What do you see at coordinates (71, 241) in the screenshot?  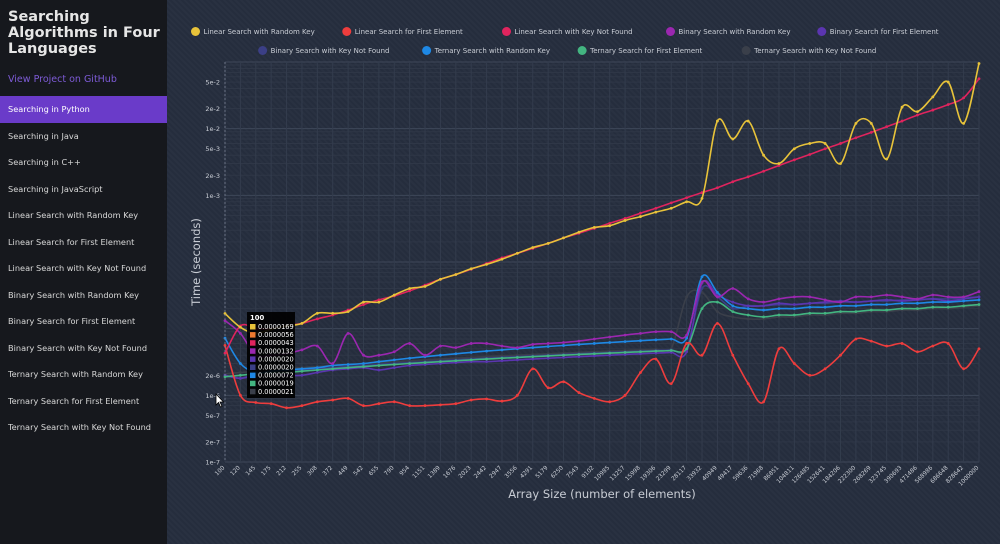 I see `sidebar-item-linear-search-for-first-element: Linear Search for First Element` at bounding box center [71, 241].